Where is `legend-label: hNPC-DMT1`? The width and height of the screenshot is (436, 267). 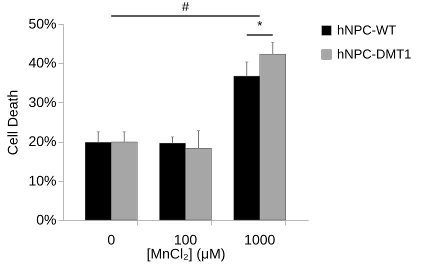 legend-label: hNPC-DMT1 is located at coordinates (374, 54).